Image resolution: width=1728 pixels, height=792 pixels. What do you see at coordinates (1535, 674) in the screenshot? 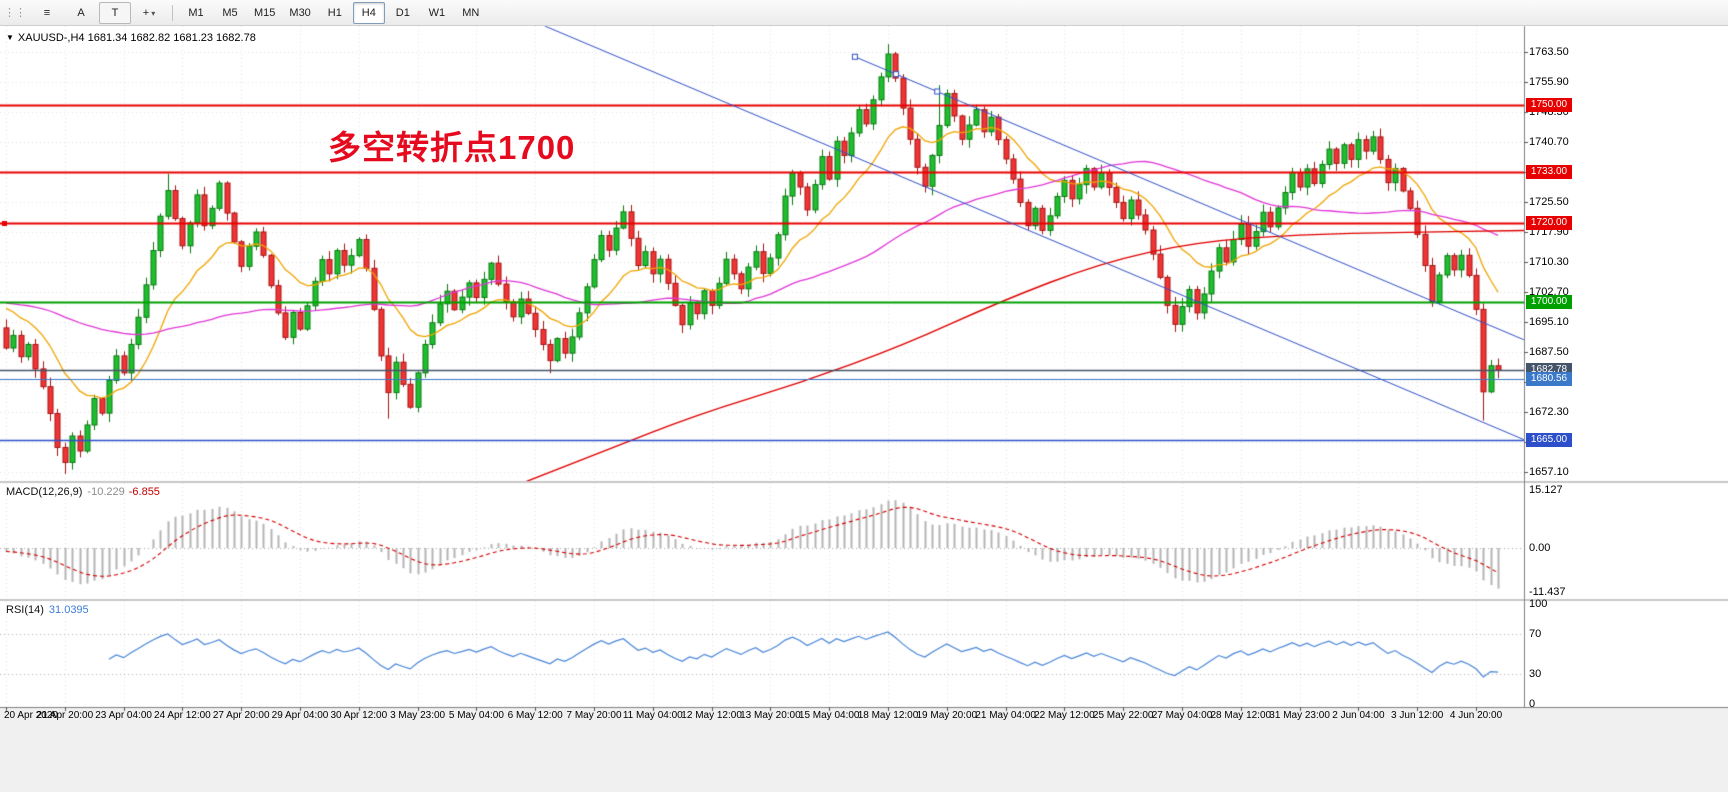
I see `rsi-scale-label: 30` at bounding box center [1535, 674].